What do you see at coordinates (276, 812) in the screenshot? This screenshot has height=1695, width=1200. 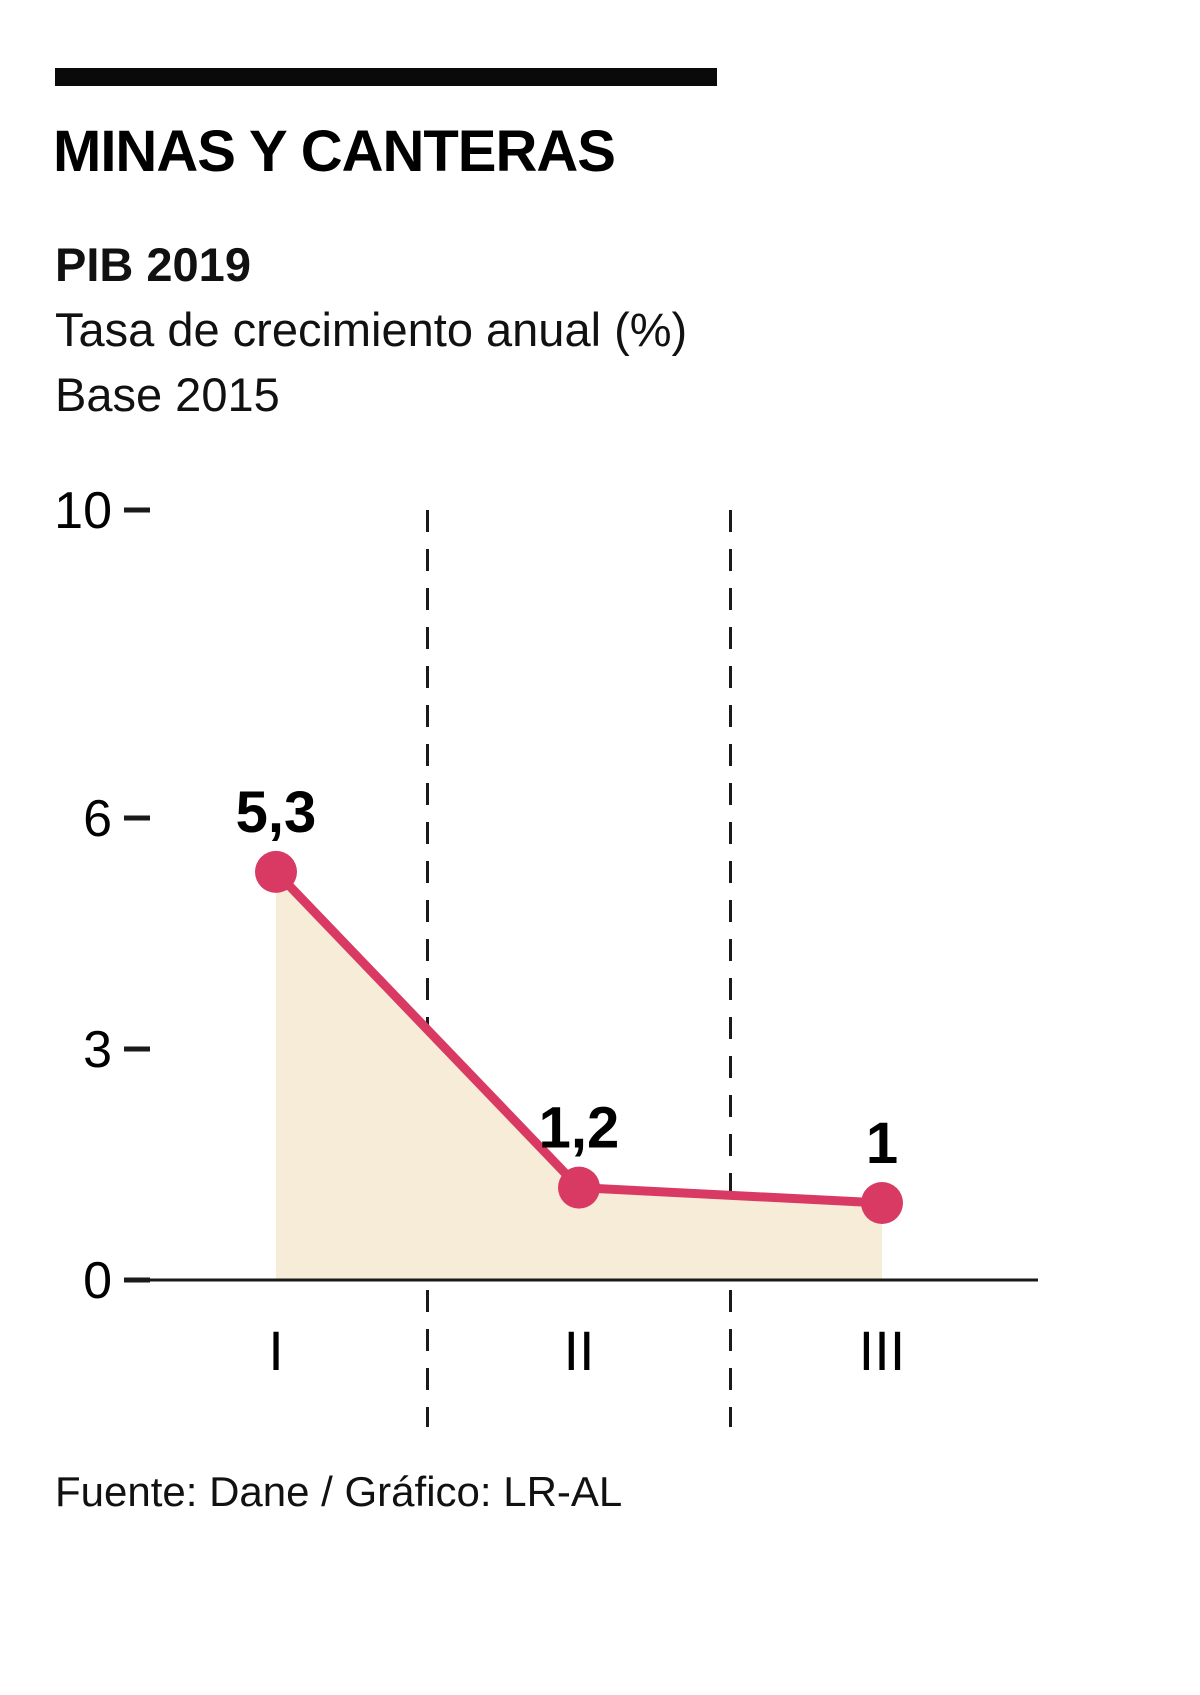 I see `value-label: 5,3` at bounding box center [276, 812].